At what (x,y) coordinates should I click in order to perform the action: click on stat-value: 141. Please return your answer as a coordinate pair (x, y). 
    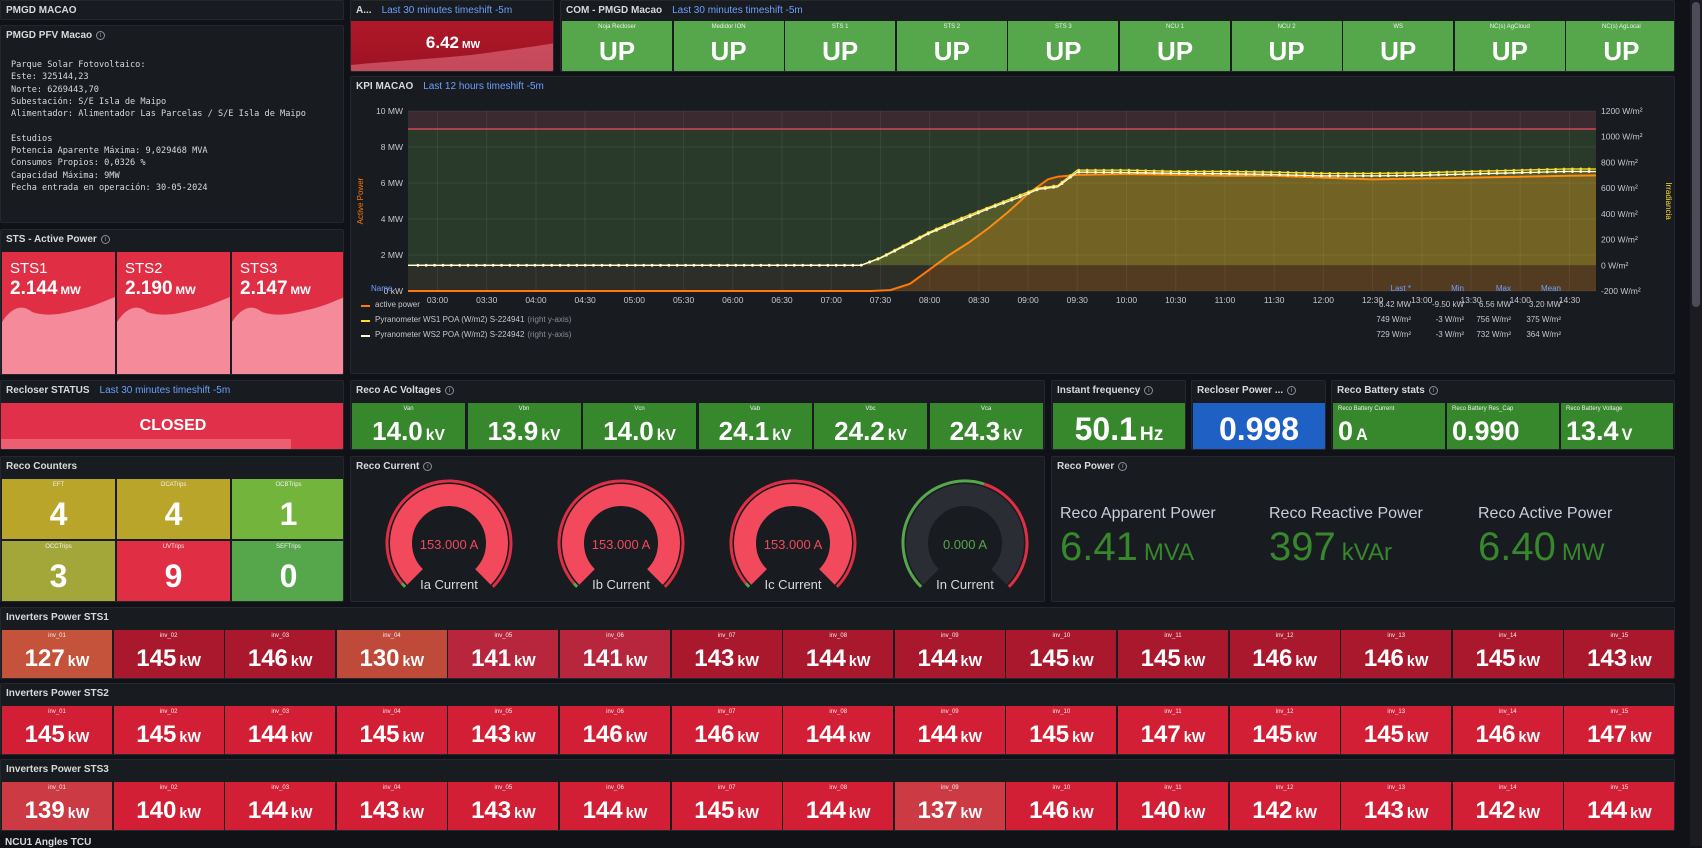
    Looking at the image, I should click on (491, 658).